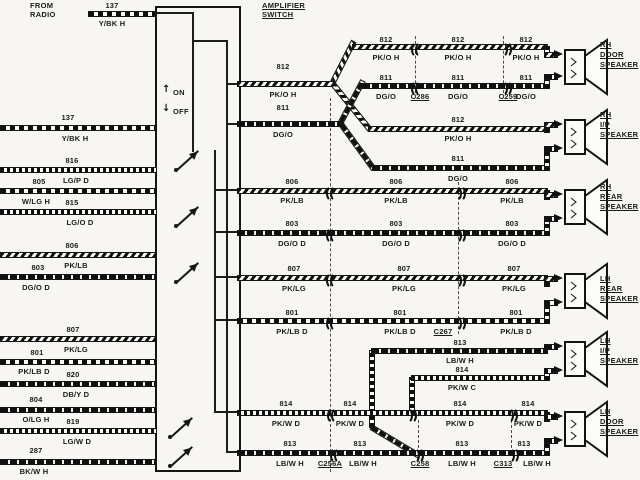  Describe the element at coordinates (290, 124) in the screenshot. I see `wire-811-exit` at that location.